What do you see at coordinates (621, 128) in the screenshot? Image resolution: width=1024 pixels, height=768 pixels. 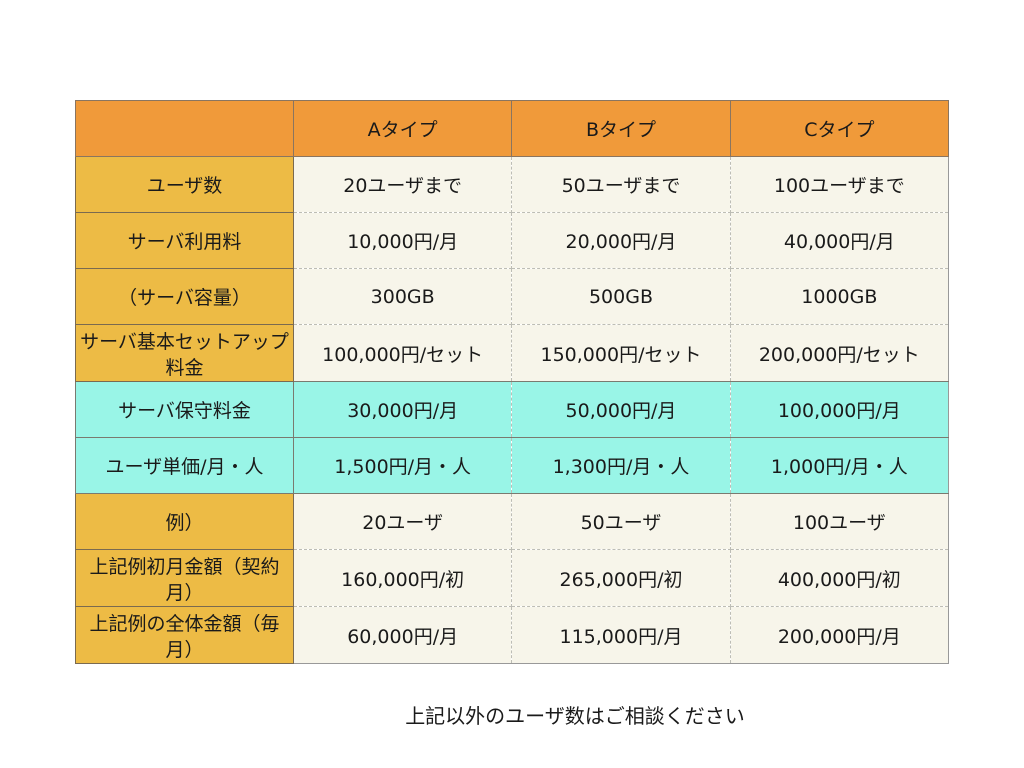 I see `header-type-b: Bタイプ` at bounding box center [621, 128].